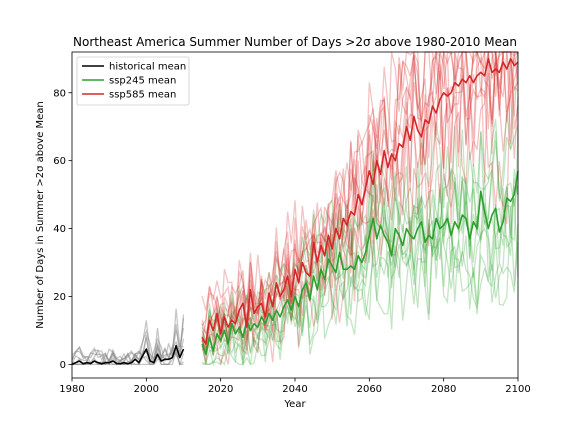 The width and height of the screenshot is (576, 432). What do you see at coordinates (146, 389) in the screenshot?
I see `x-tick-label: 2000` at bounding box center [146, 389].